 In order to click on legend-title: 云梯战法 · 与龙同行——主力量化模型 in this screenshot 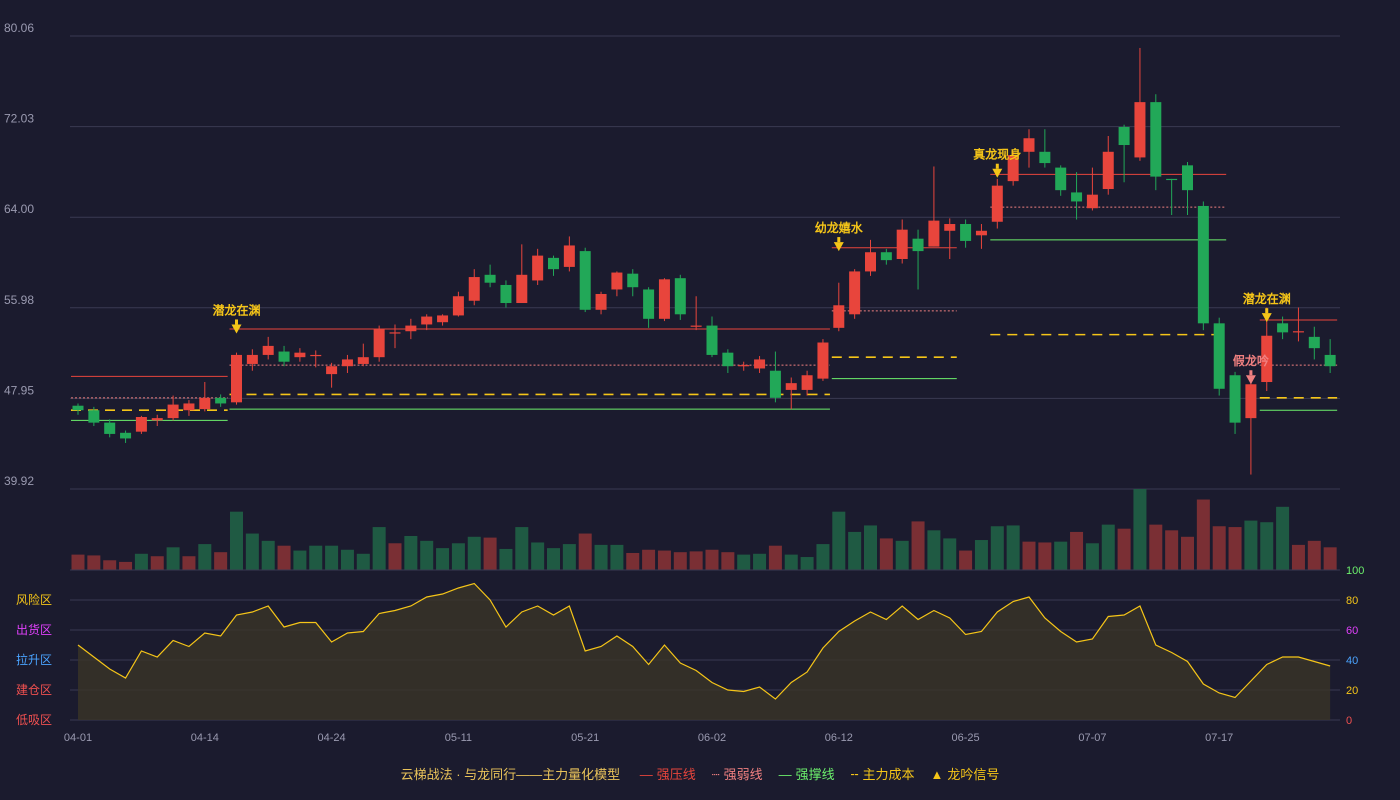, I will do `click(510, 774)`.